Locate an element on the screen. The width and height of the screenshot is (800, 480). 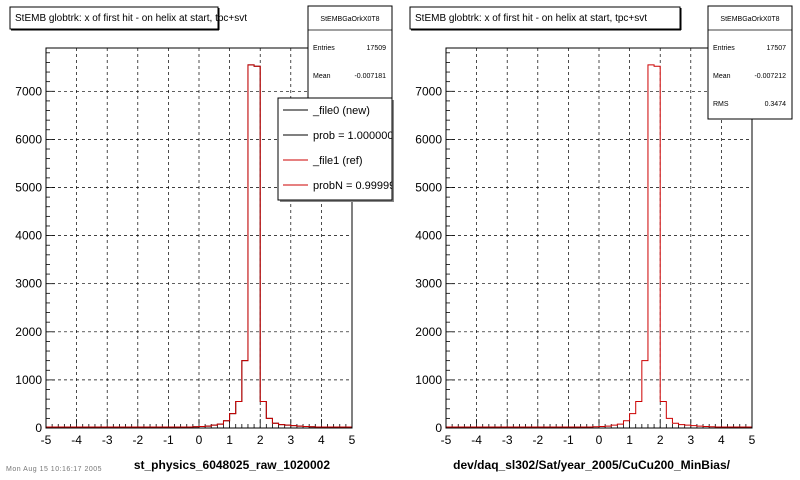
x-axis-title: st_physics_6048025_raw_1020002 is located at coordinates (232, 465).